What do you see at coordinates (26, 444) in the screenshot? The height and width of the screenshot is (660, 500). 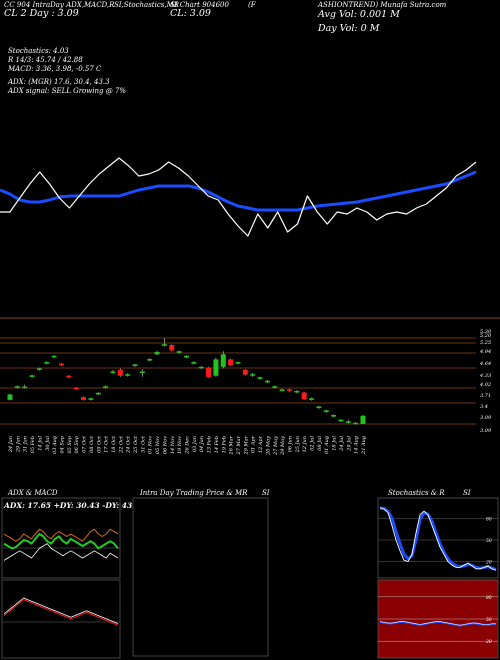 I see `date-label-2: 31 Jan` at bounding box center [26, 444].